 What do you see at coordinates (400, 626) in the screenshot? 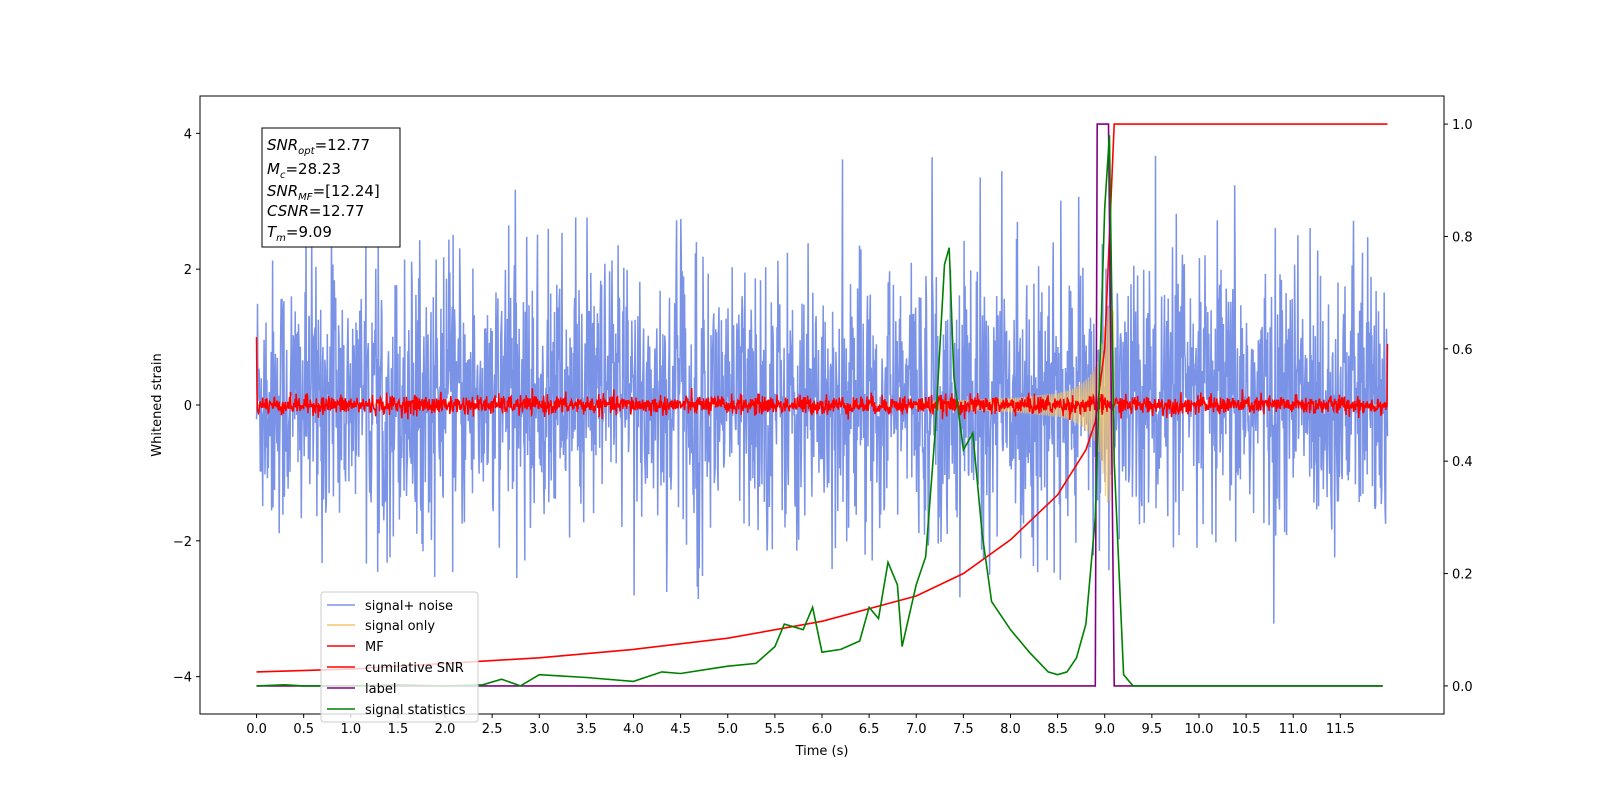
I see `legend-label-signal-only: signal only` at bounding box center [400, 626].